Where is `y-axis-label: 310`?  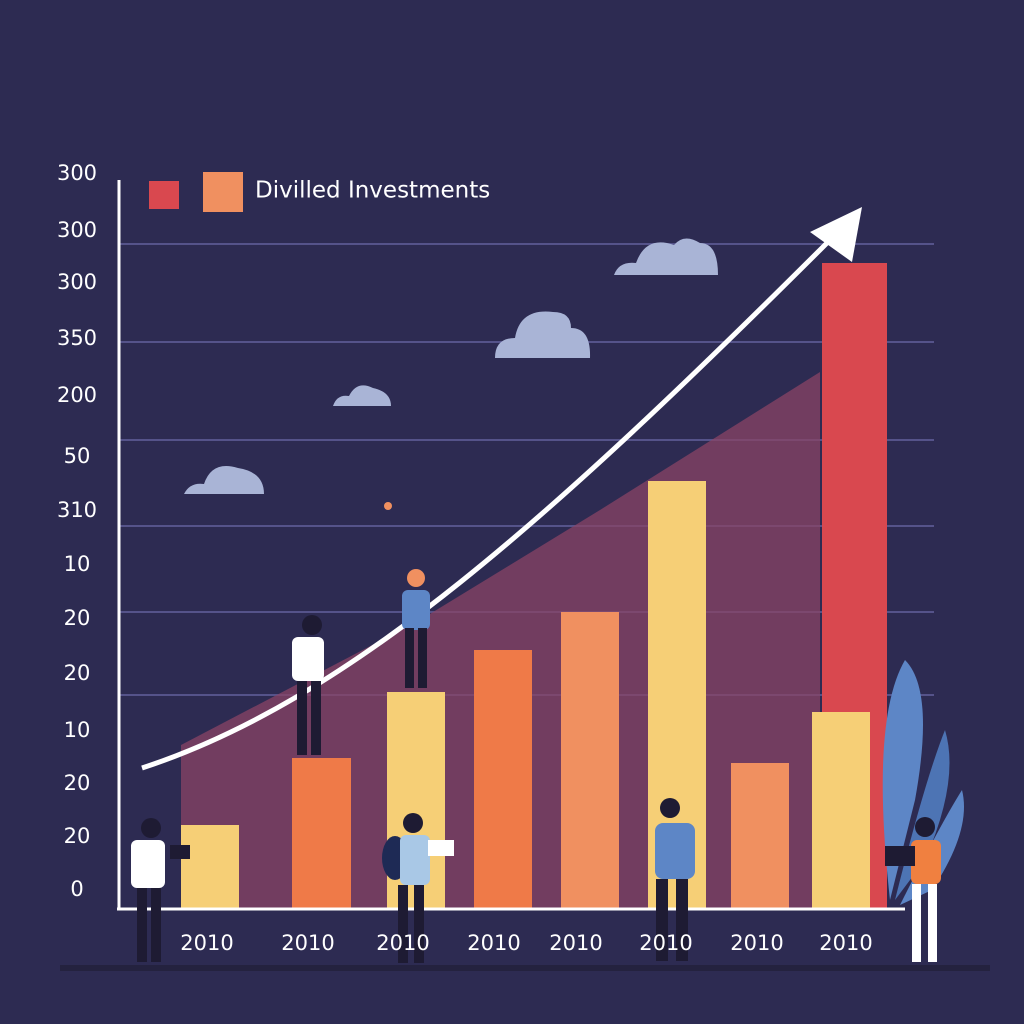 y-axis-label: 310 is located at coordinates (77, 510).